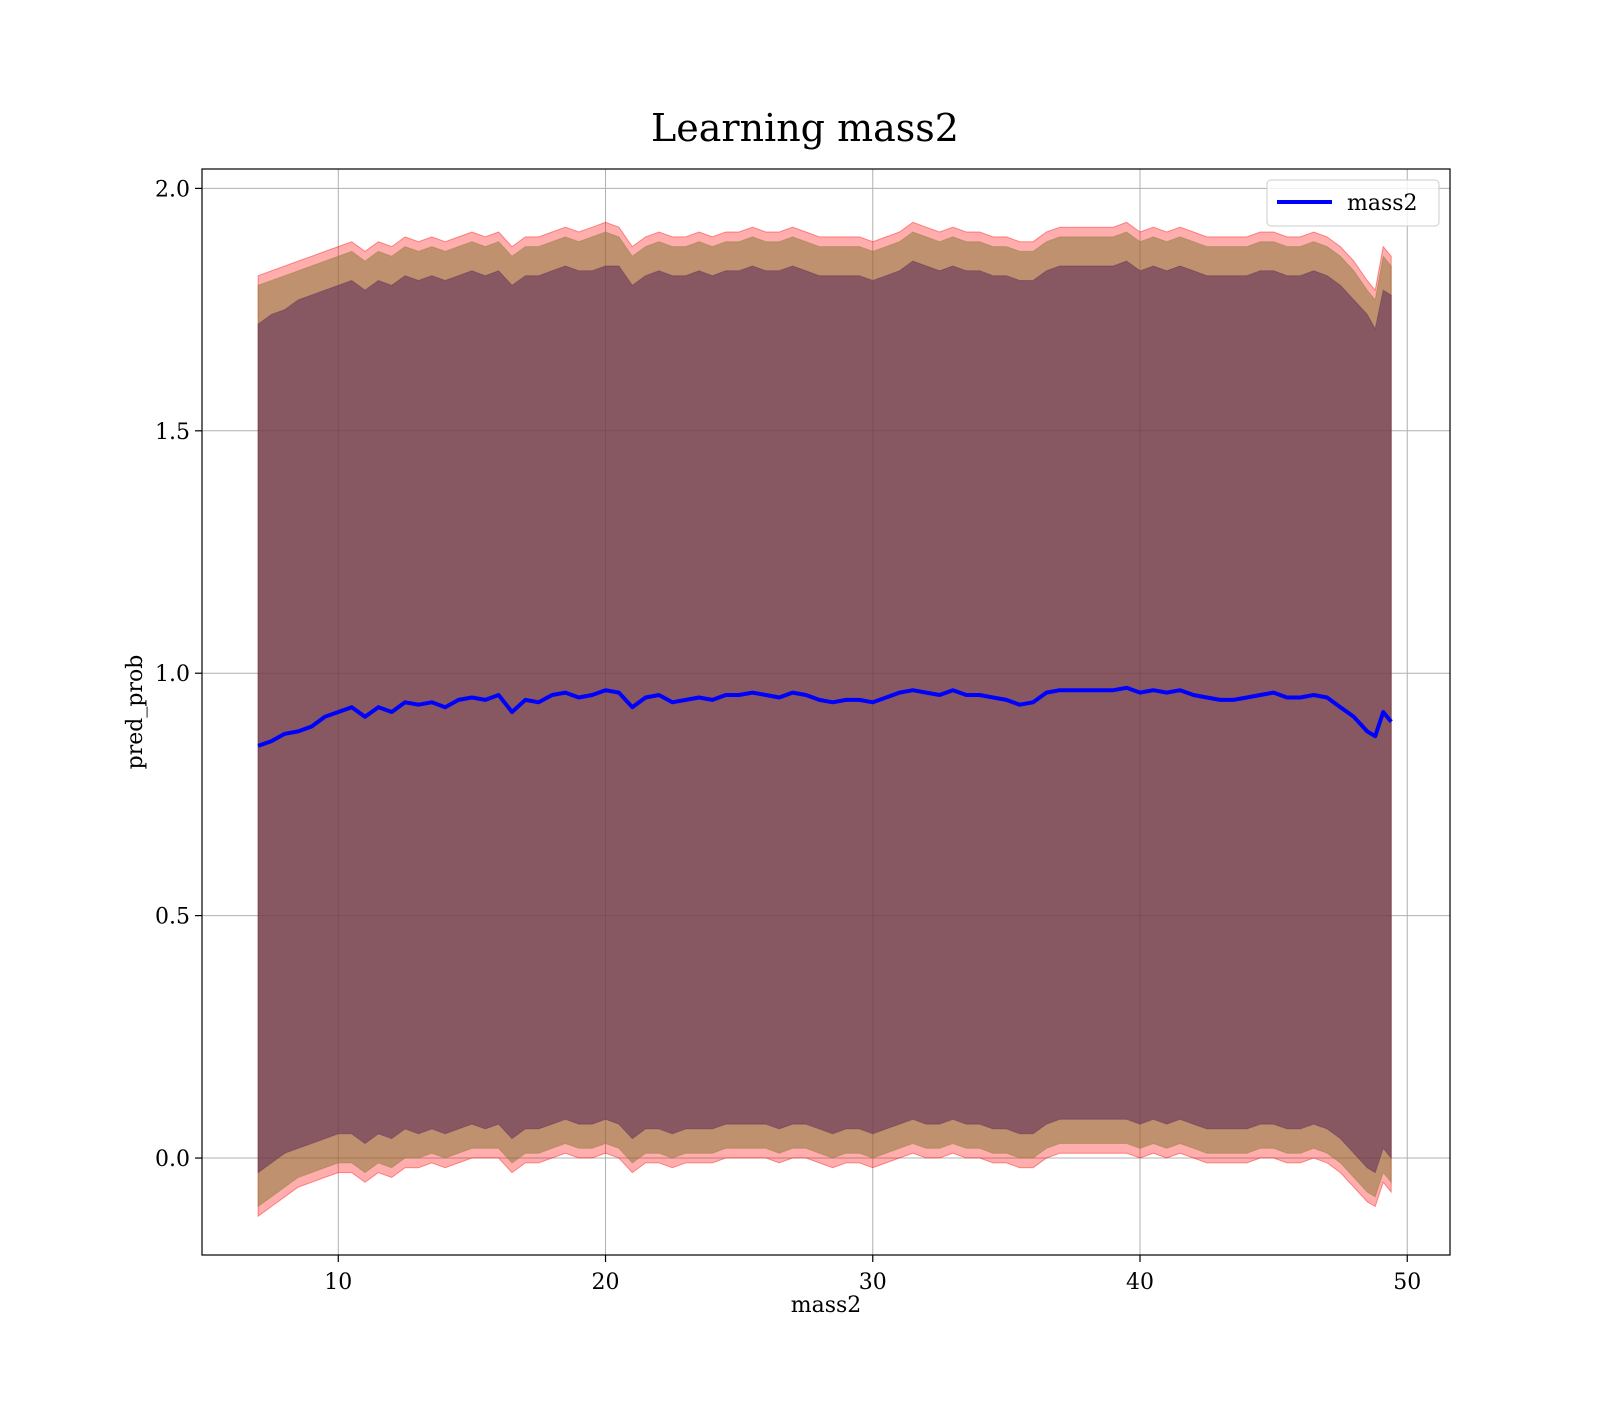  What do you see at coordinates (172, 674) in the screenshot?
I see `y-tick-label-2: 1.0` at bounding box center [172, 674].